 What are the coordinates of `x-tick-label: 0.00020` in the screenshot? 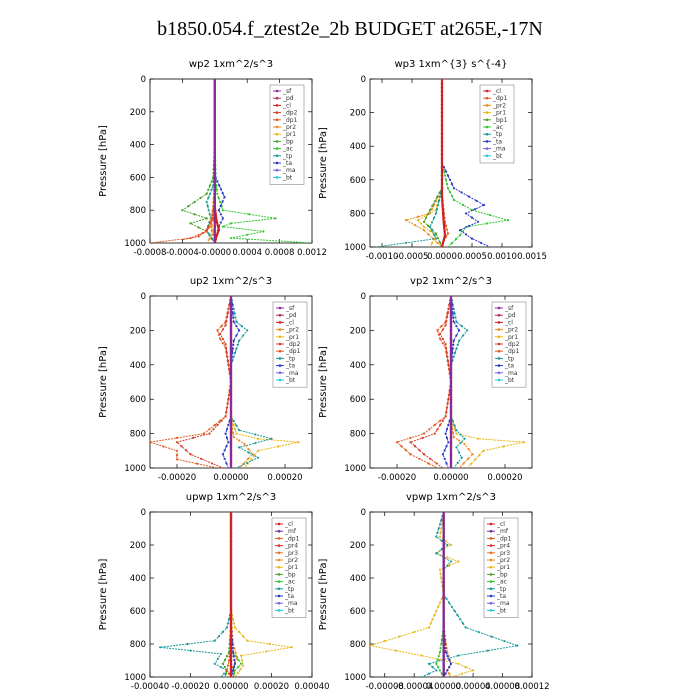 It's located at (271, 687).